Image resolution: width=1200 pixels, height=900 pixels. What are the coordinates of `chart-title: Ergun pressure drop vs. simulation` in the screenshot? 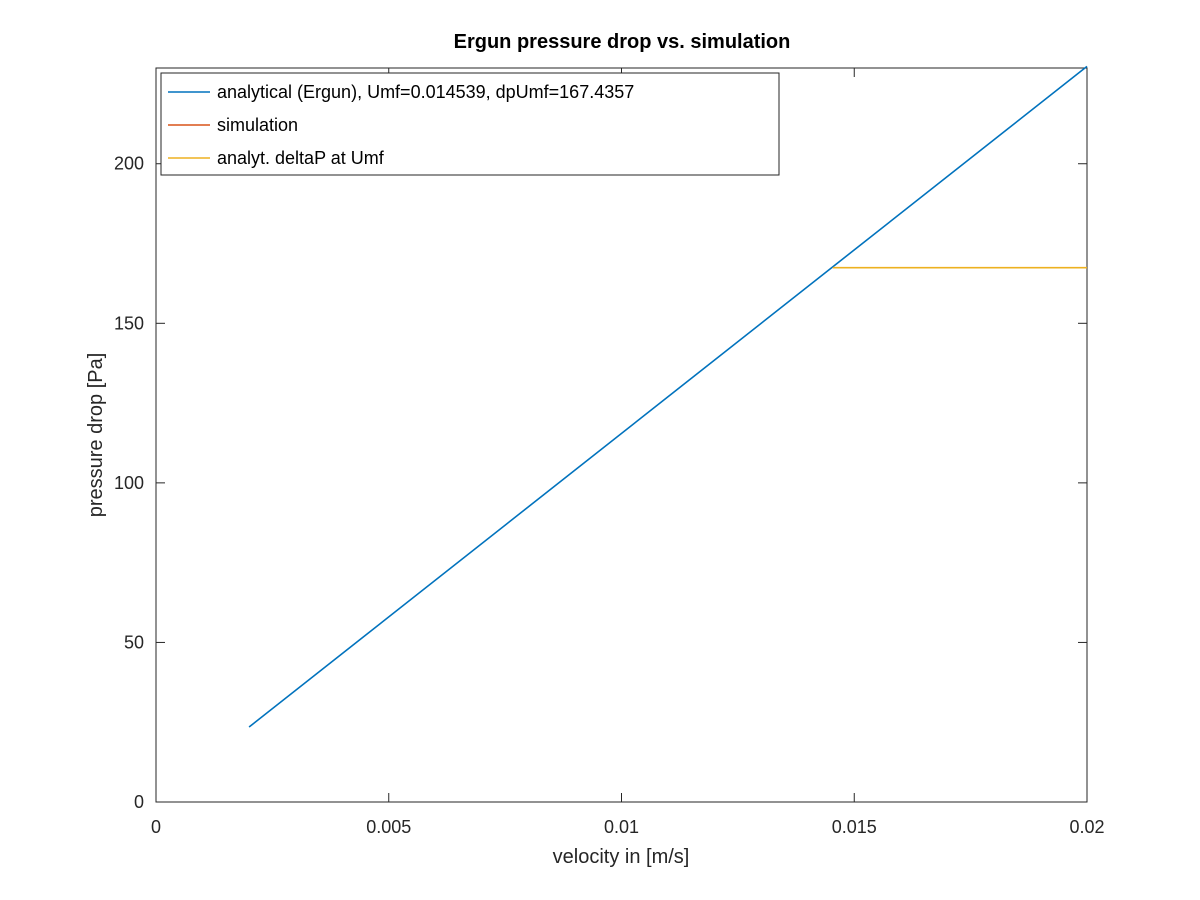 It's located at (622, 42).